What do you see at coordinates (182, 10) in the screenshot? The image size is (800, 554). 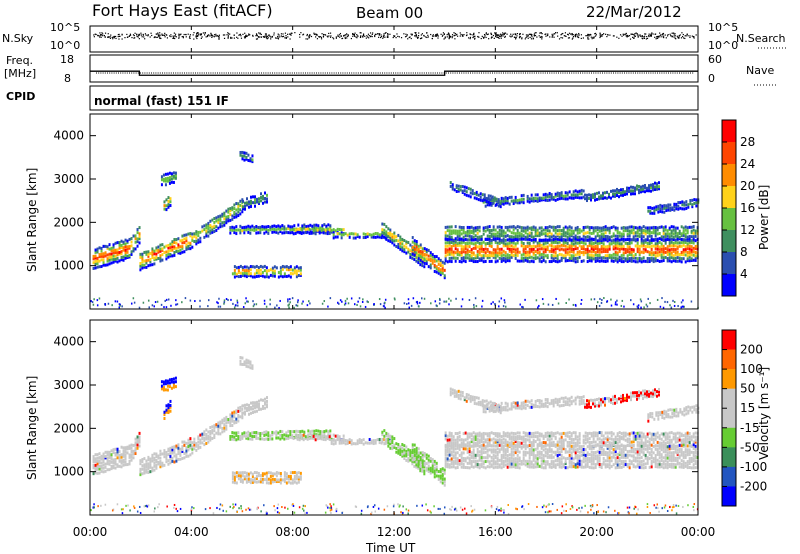 I see `station-title: Fort Hays East (fitACF)` at bounding box center [182, 10].